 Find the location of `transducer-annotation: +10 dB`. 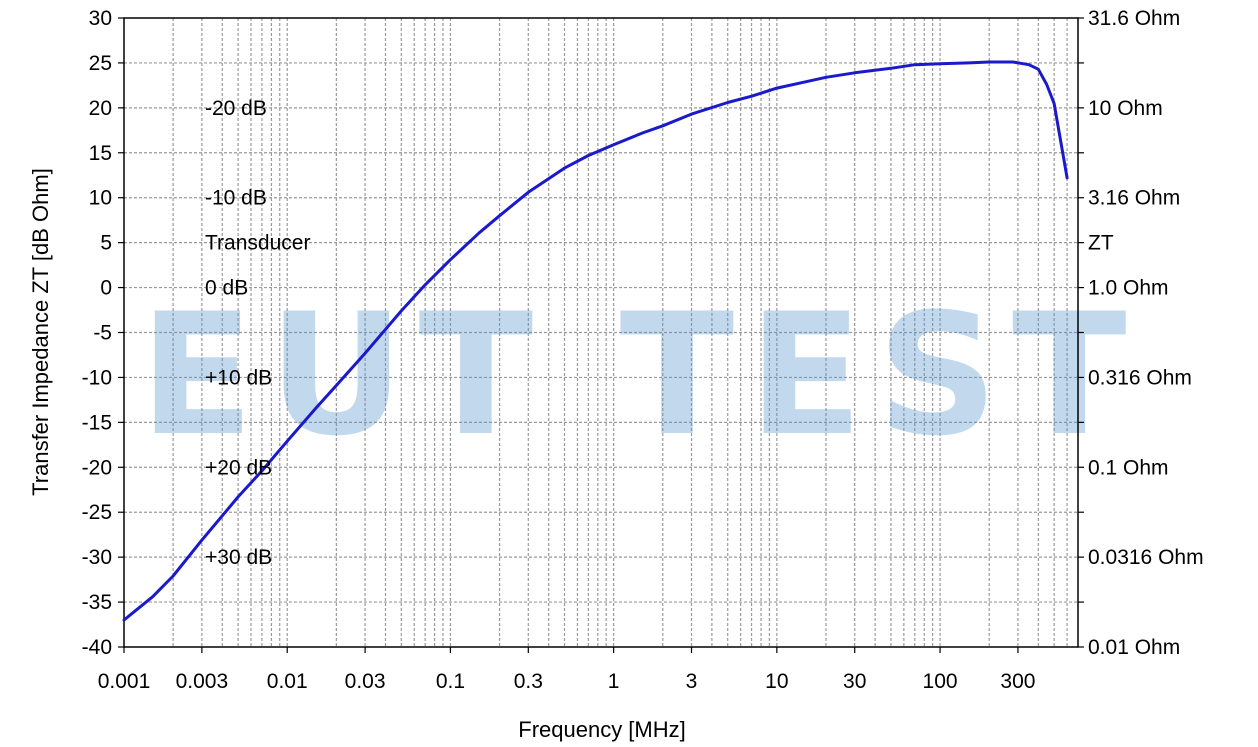

transducer-annotation: +10 dB is located at coordinates (238, 377).